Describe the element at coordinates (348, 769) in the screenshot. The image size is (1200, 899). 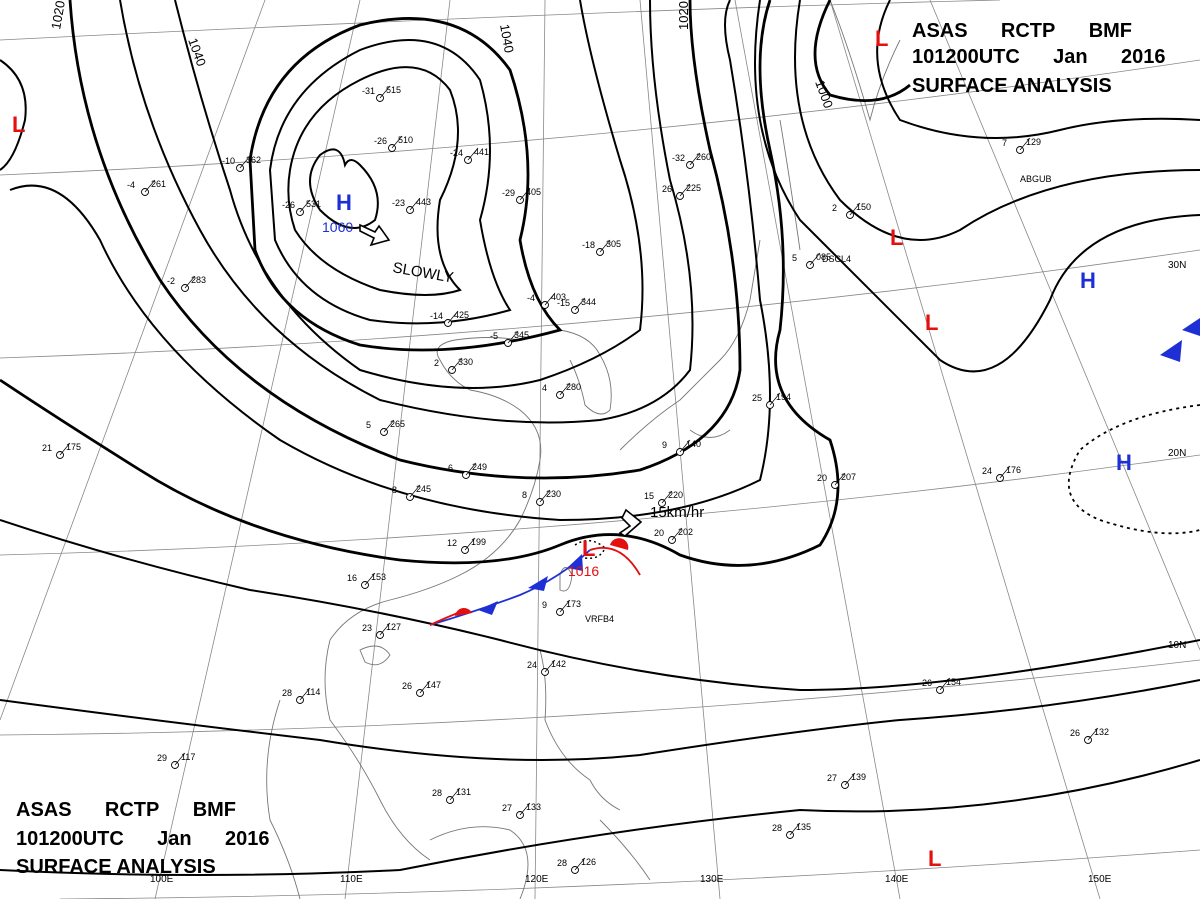
I see `coastline-indochina` at that location.